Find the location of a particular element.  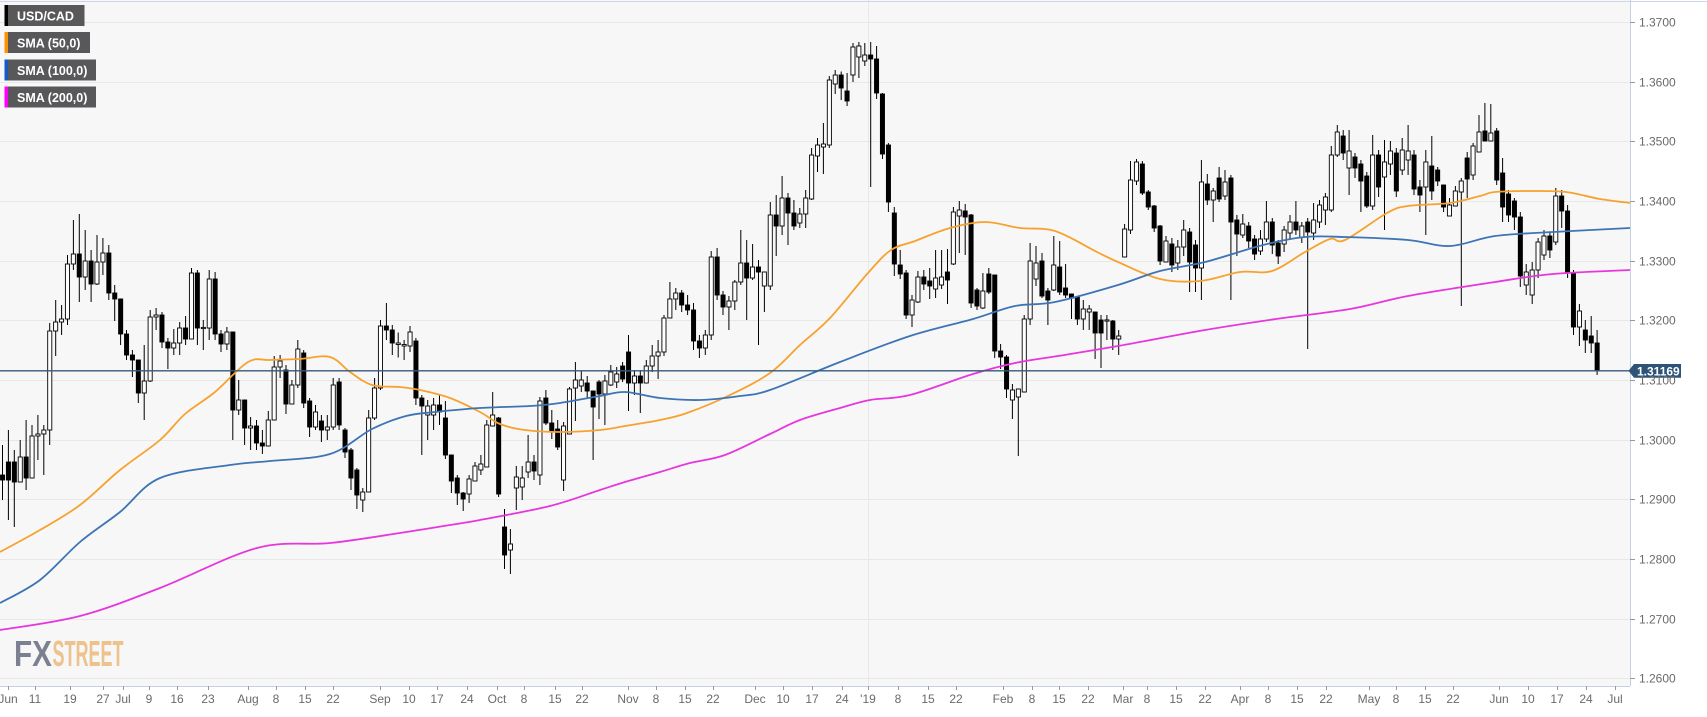

svg-text: 1.3100 is located at coordinates (1657, 381).